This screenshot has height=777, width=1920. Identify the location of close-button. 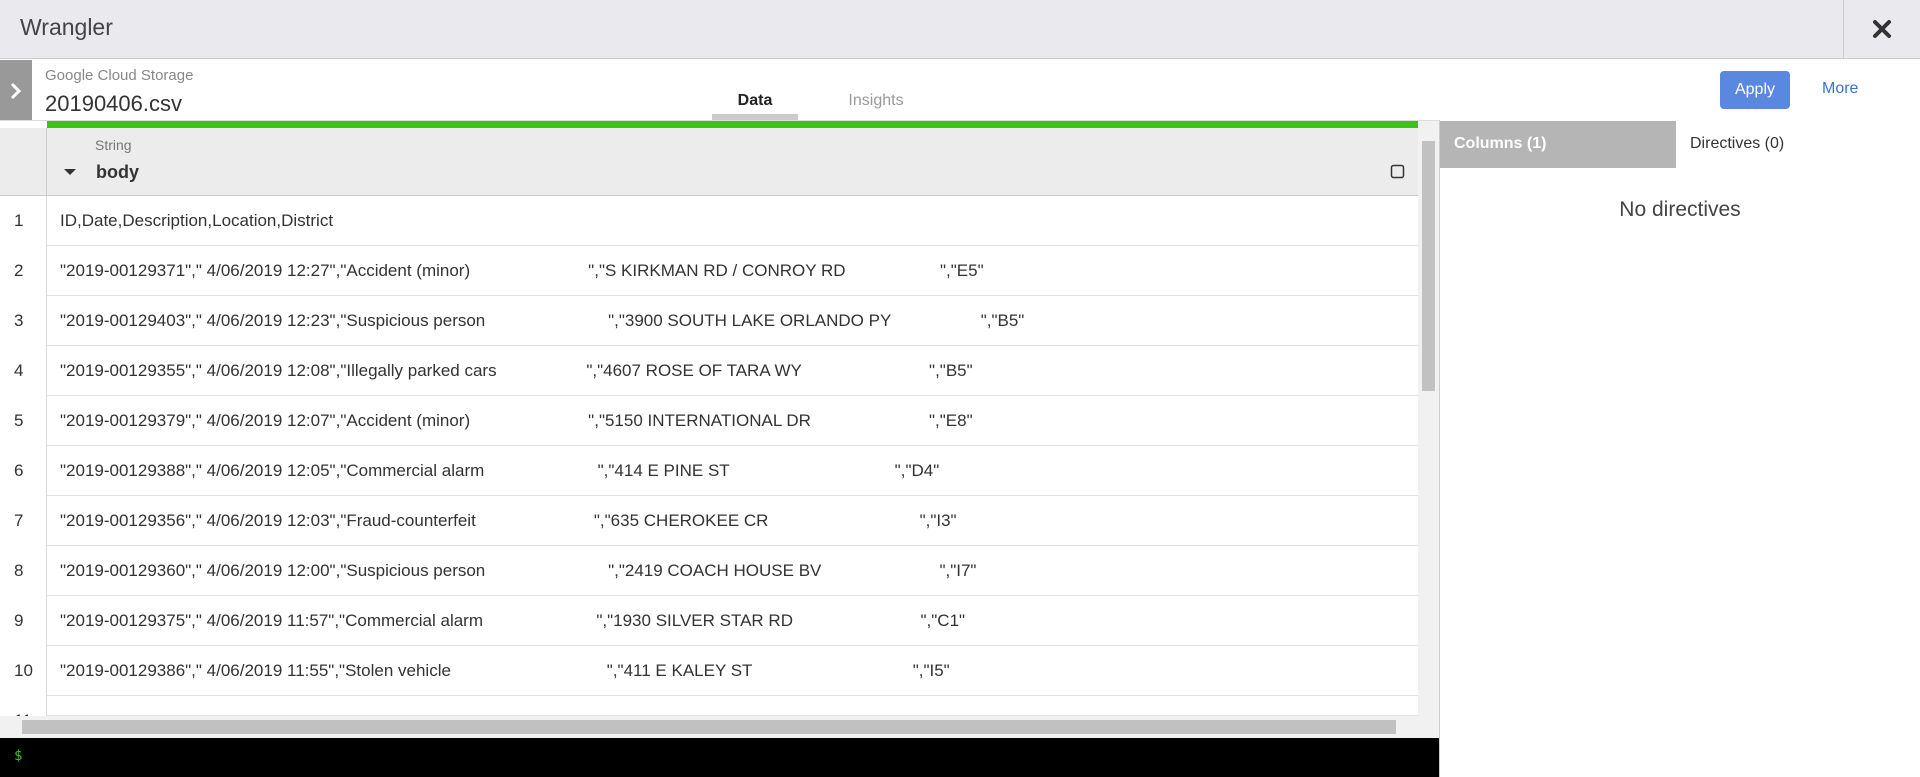
(1881, 29).